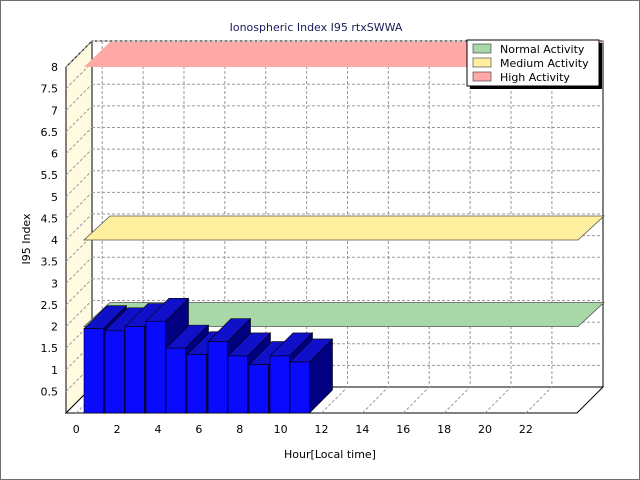  What do you see at coordinates (50, 175) in the screenshot?
I see `y-tick-label: 5.5` at bounding box center [50, 175].